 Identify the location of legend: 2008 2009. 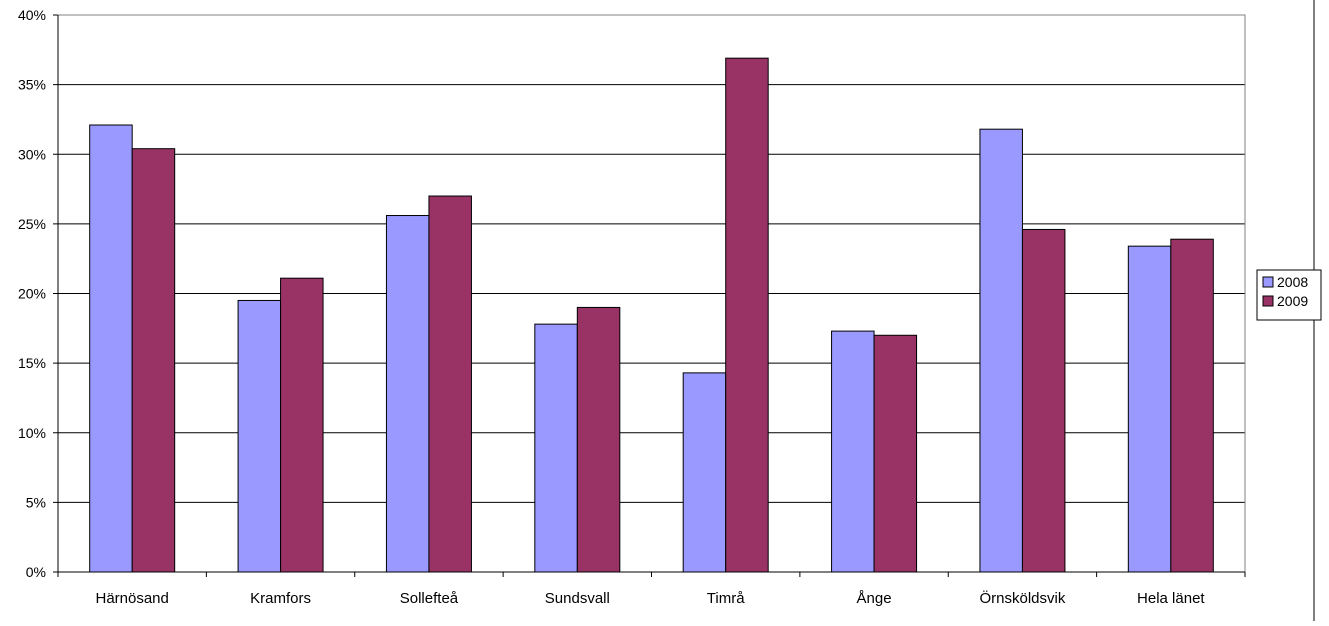
(1289, 295).